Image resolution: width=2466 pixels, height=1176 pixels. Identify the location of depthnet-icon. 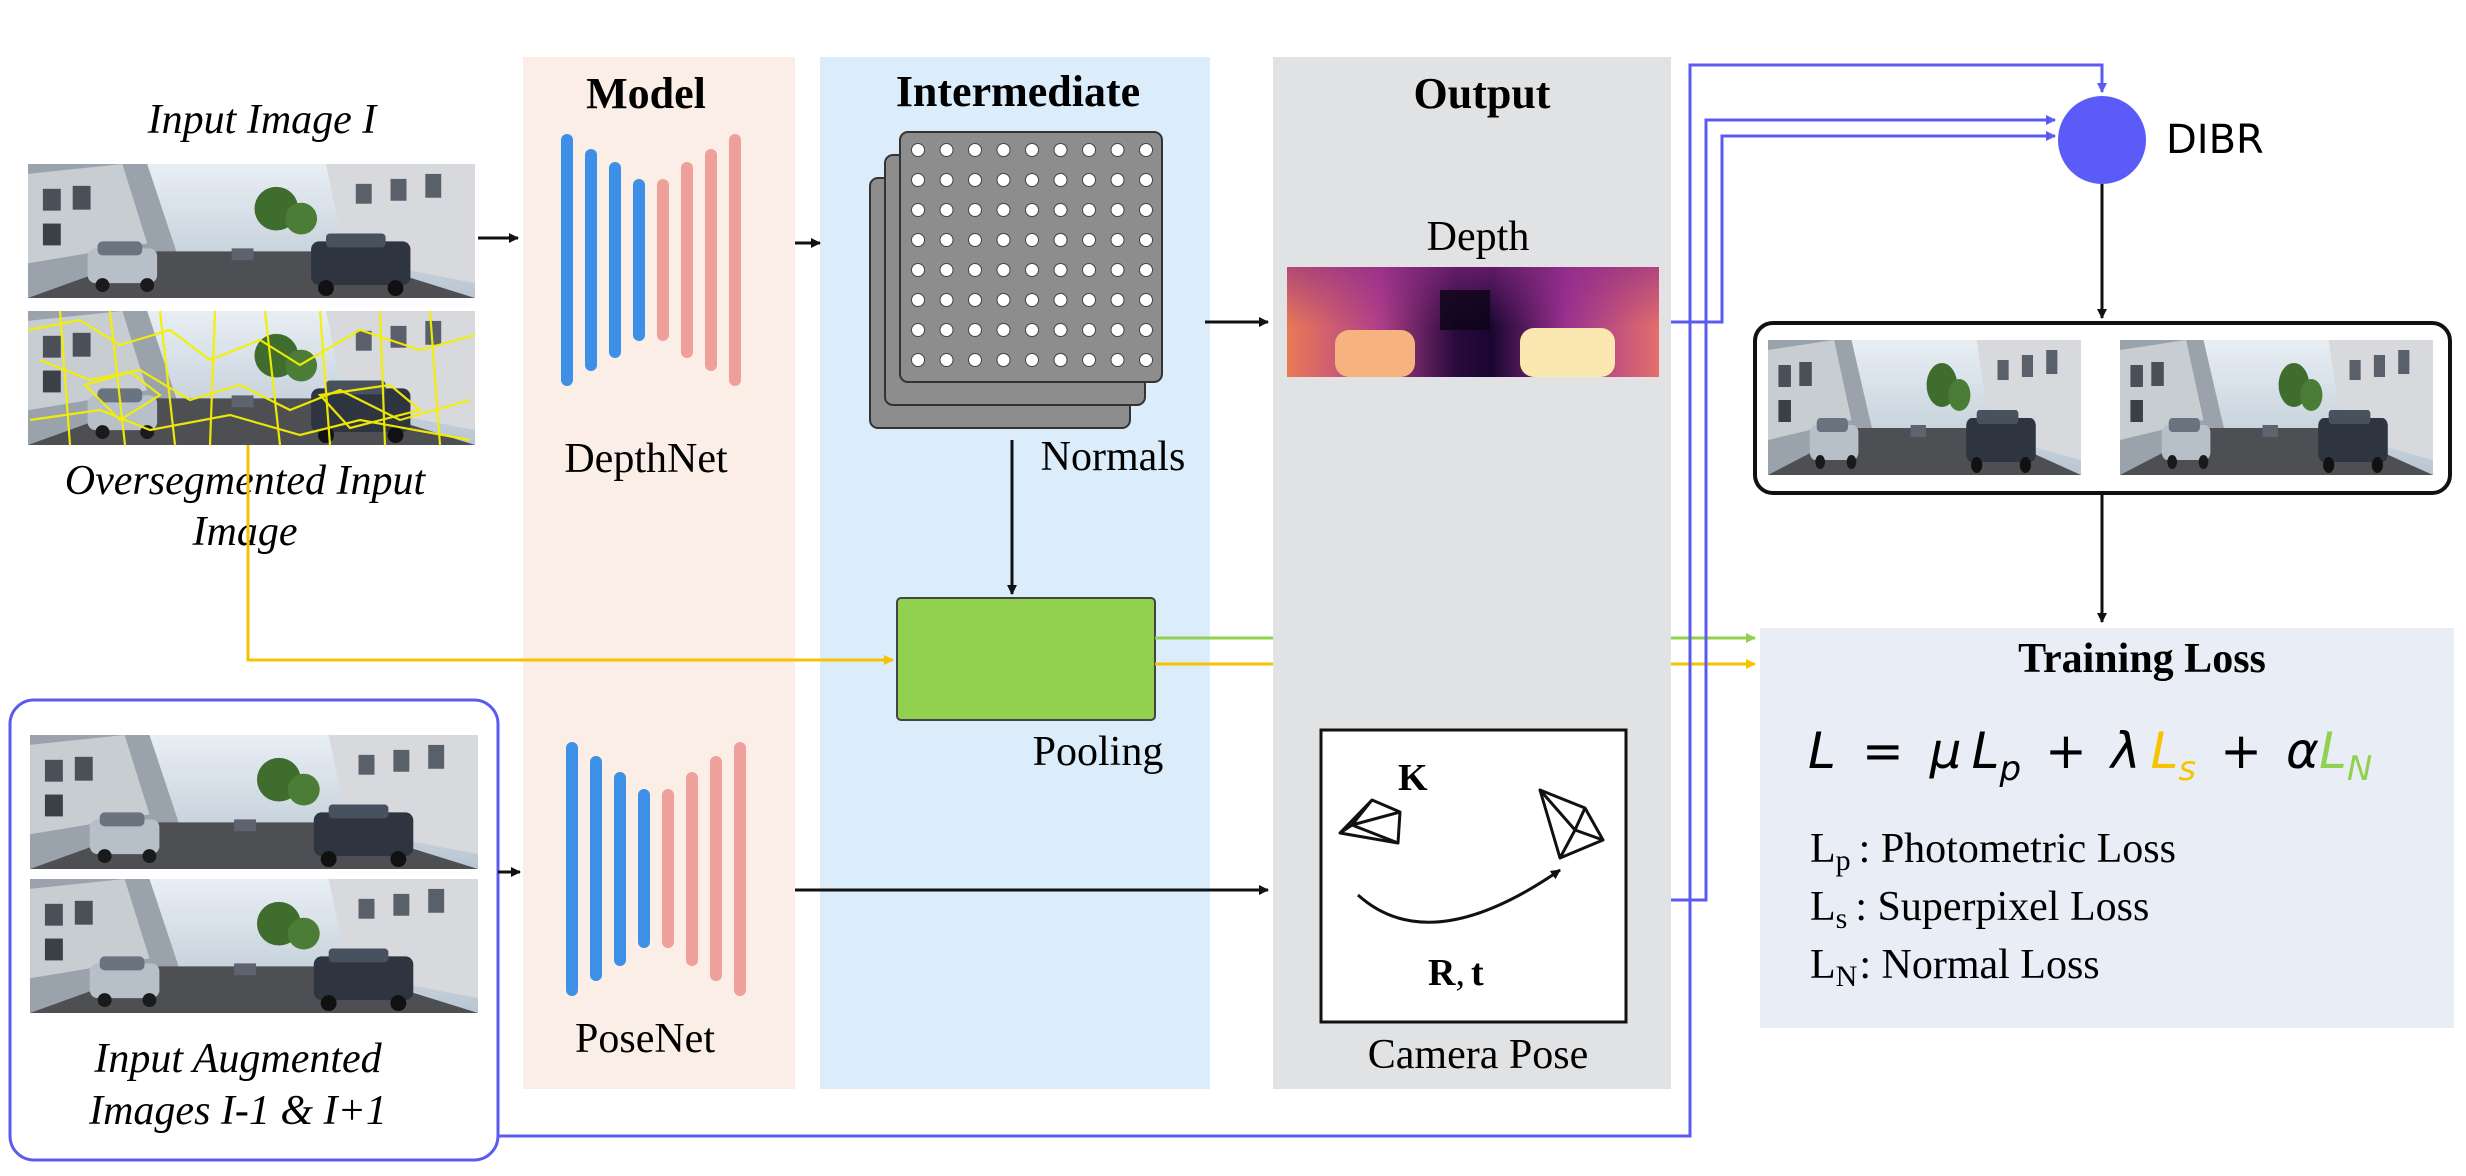
(651, 260).